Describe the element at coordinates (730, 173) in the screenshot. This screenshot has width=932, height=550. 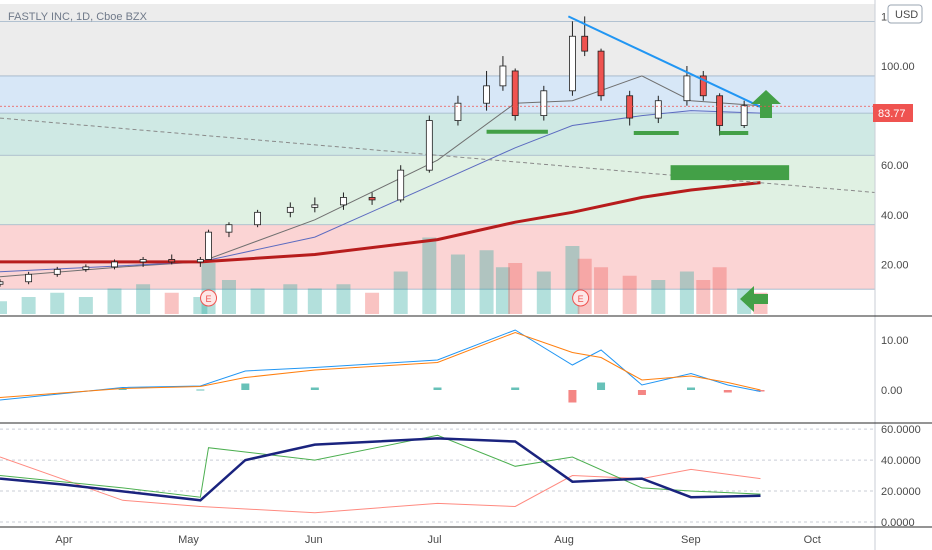
I see `target-zone` at that location.